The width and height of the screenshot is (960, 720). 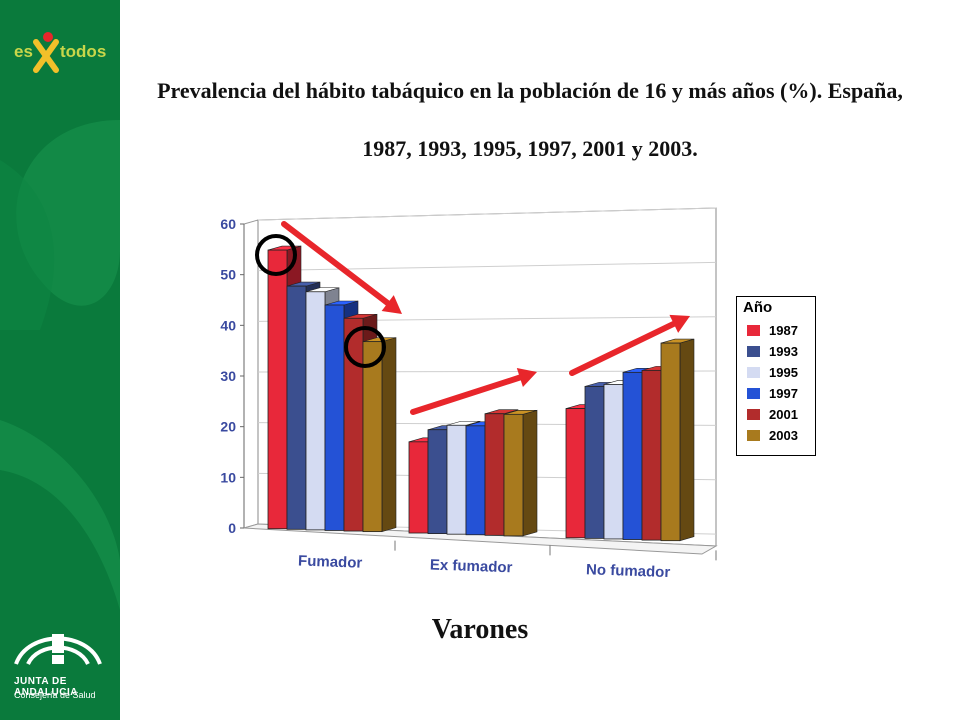 I want to click on legend-label: 1995, so click(x=783, y=372).